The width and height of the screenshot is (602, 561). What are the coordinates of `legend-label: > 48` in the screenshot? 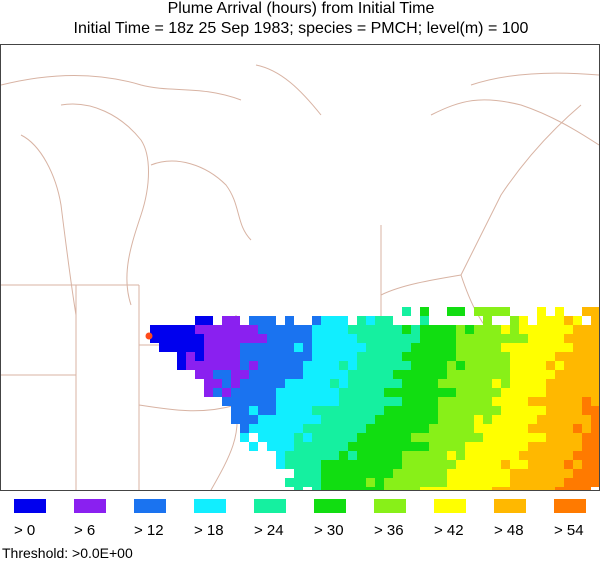 It's located at (509, 530).